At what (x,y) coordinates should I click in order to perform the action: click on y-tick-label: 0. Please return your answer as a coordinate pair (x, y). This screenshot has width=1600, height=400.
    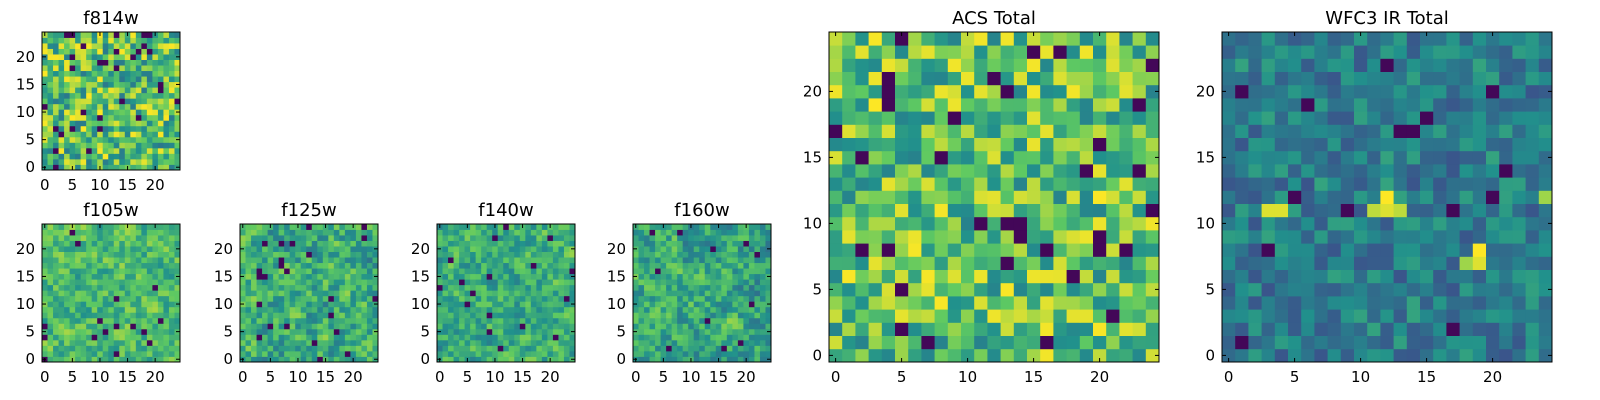
    Looking at the image, I should click on (30, 167).